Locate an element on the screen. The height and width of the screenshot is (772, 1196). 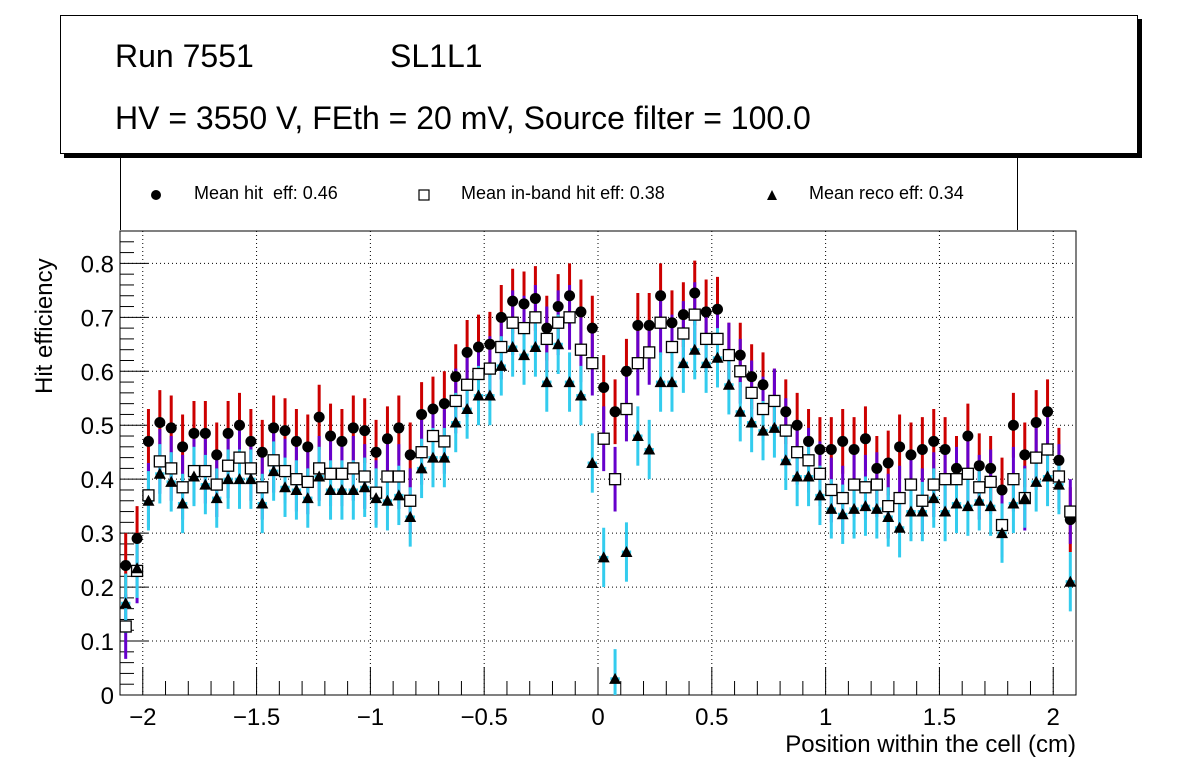
y-tick-label: 0.6 is located at coordinates (97, 372).